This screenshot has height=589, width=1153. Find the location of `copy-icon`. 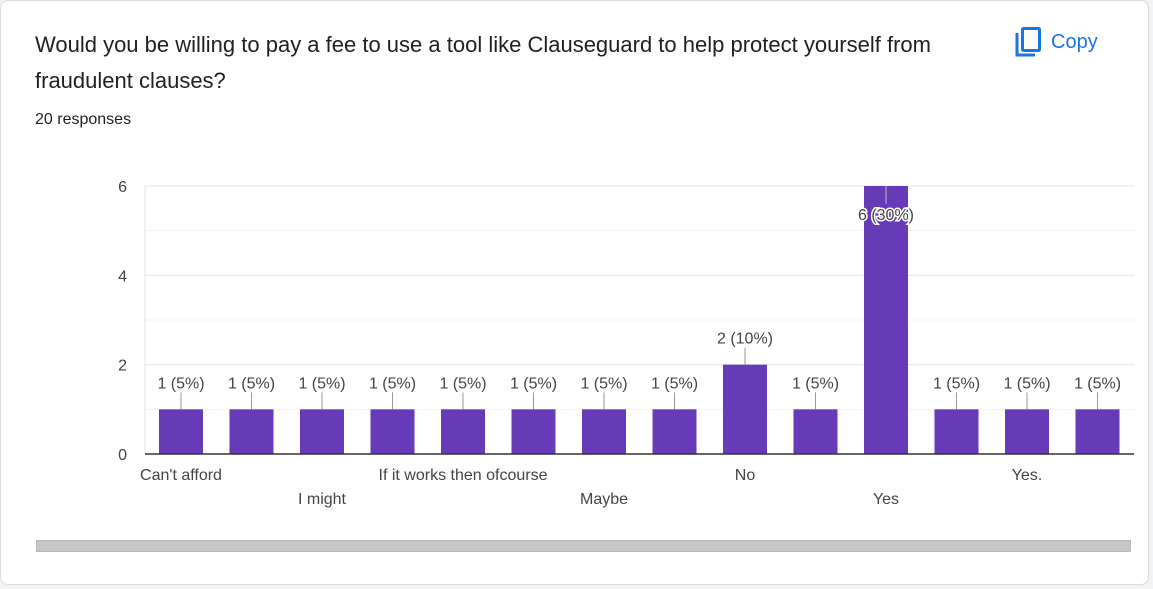

copy-icon is located at coordinates (1028, 42).